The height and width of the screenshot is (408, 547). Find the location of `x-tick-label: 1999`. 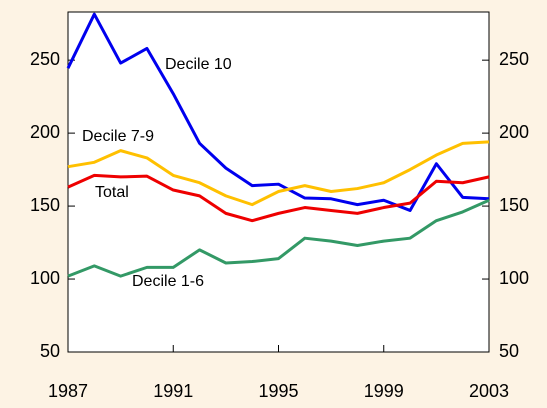

x-tick-label: 1999 is located at coordinates (384, 391).